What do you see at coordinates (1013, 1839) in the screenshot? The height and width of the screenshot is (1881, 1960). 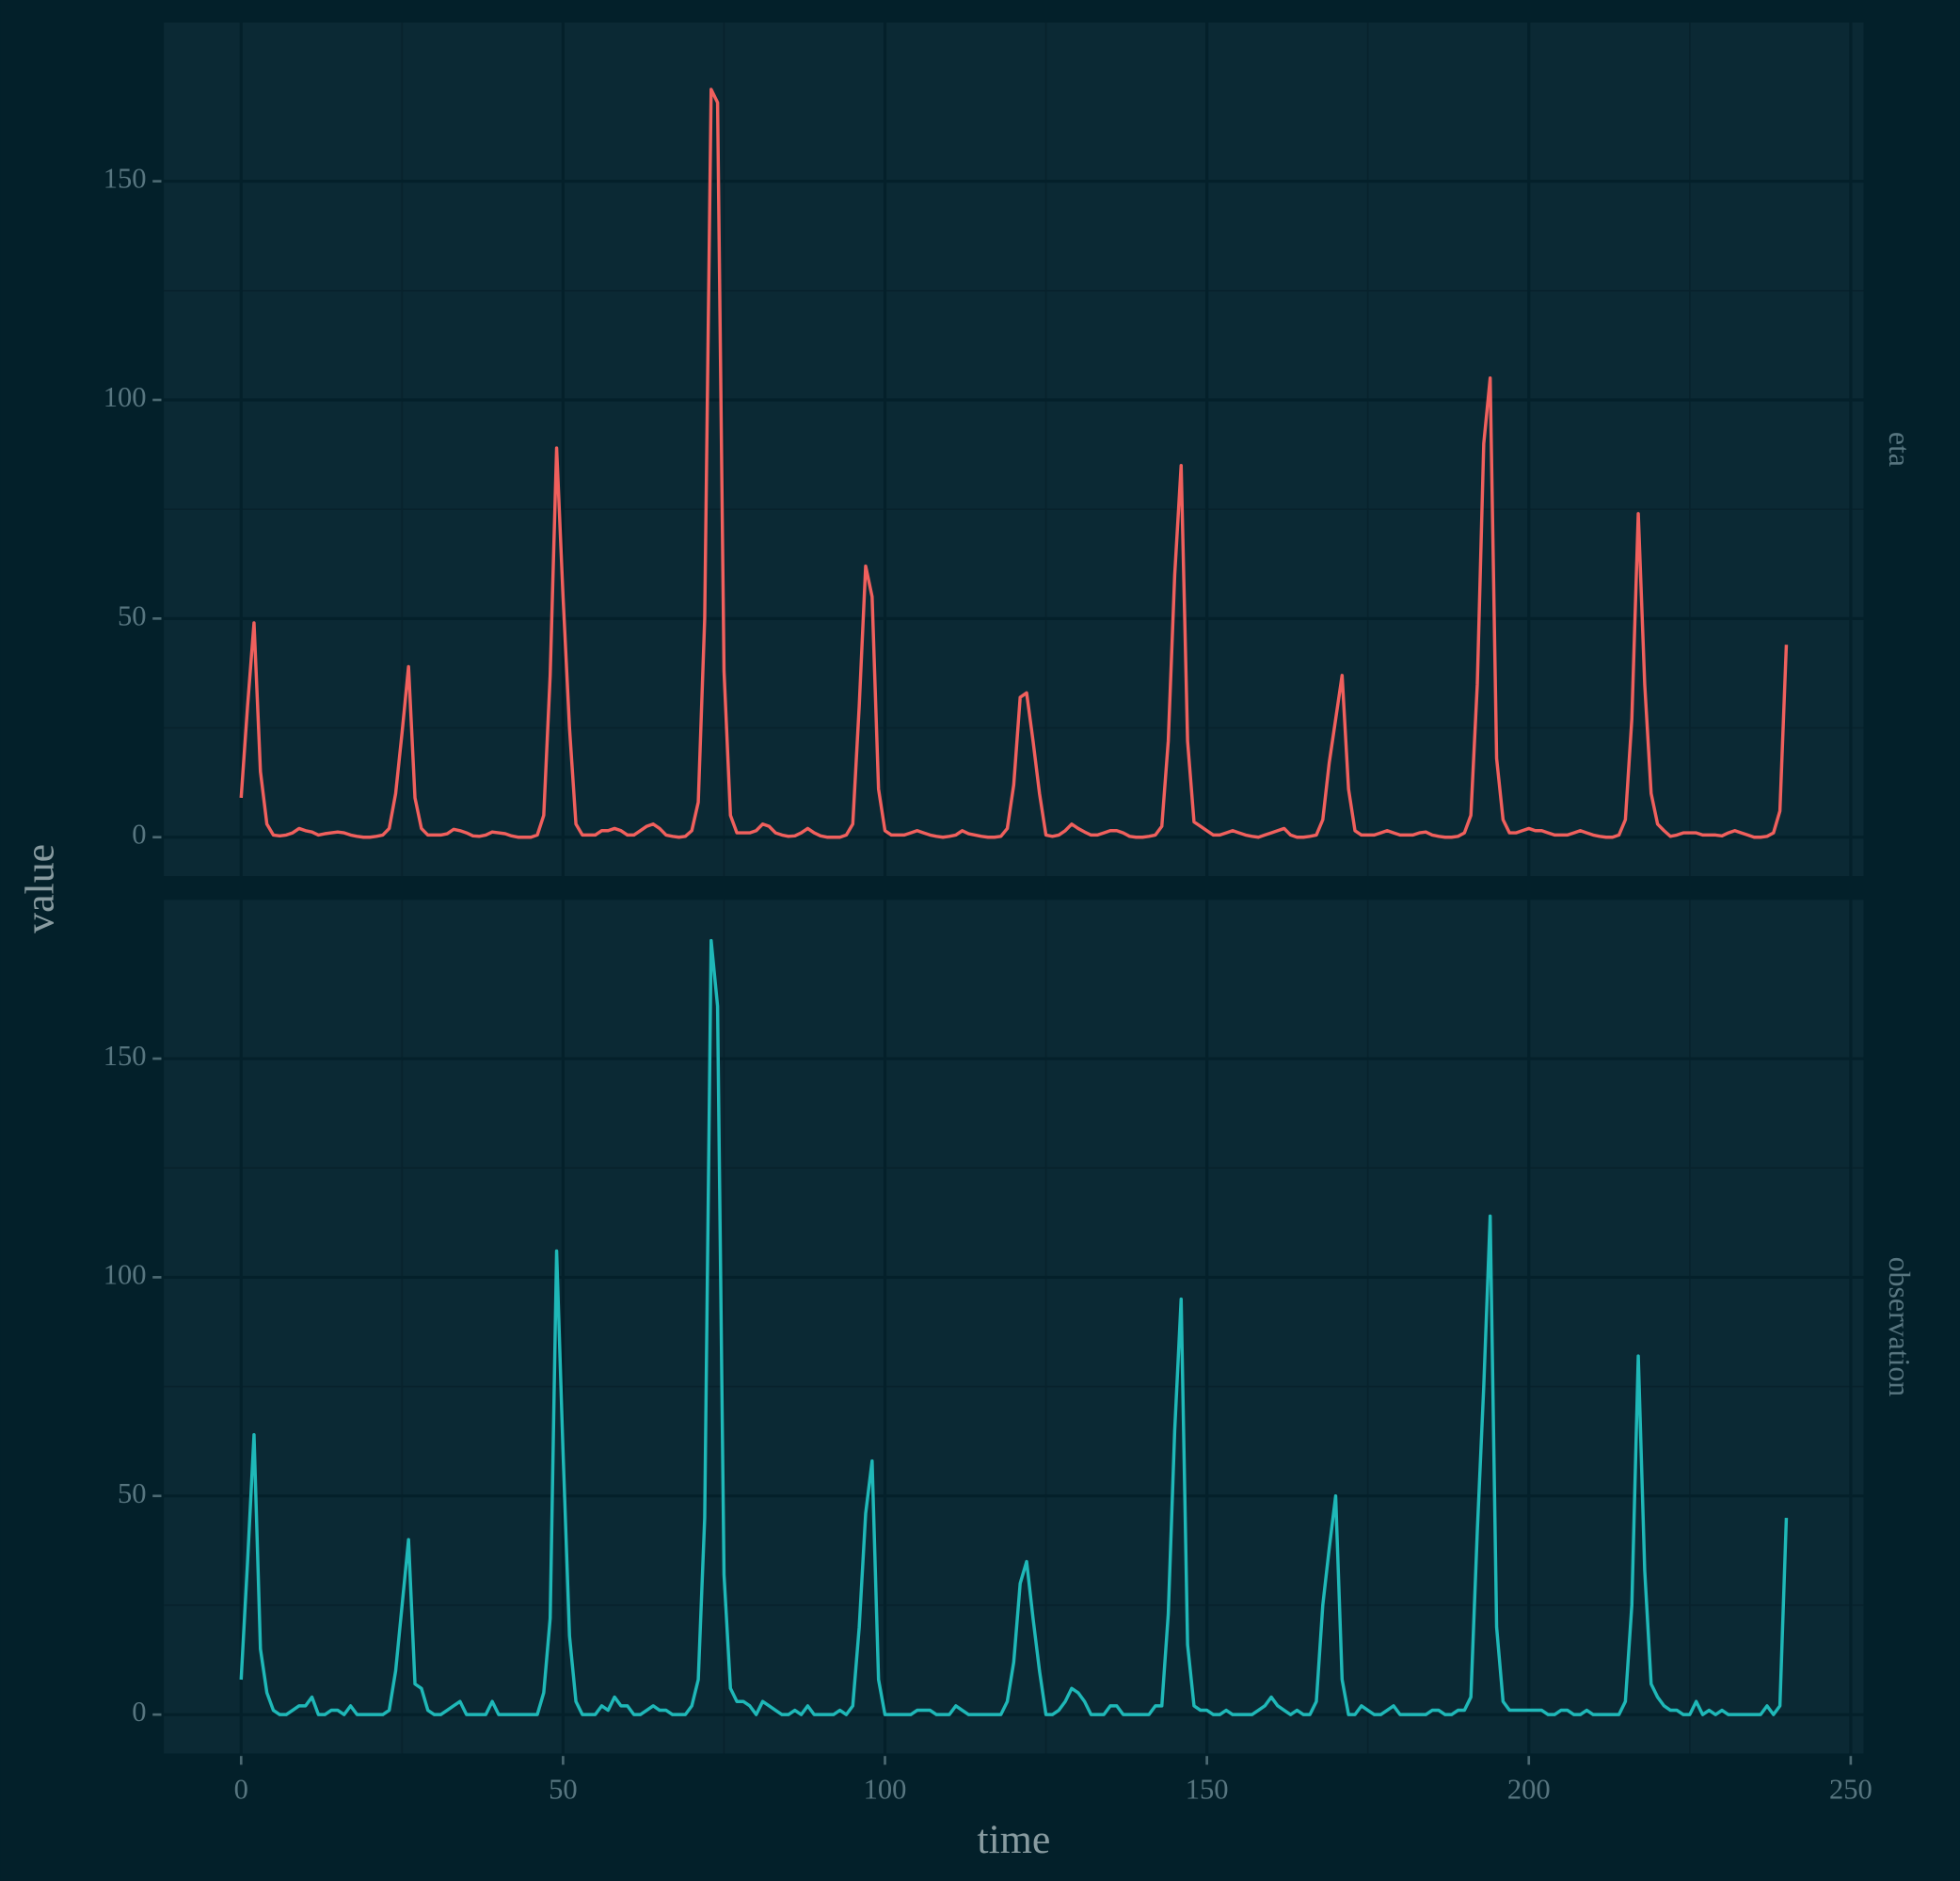 I see `x-axis-title: time` at bounding box center [1013, 1839].